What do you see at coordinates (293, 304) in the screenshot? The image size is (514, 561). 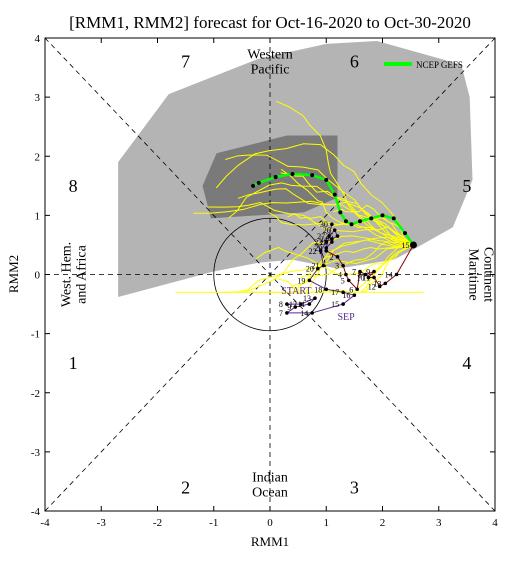 I see `observed-sep-day-label: 12` at bounding box center [293, 304].